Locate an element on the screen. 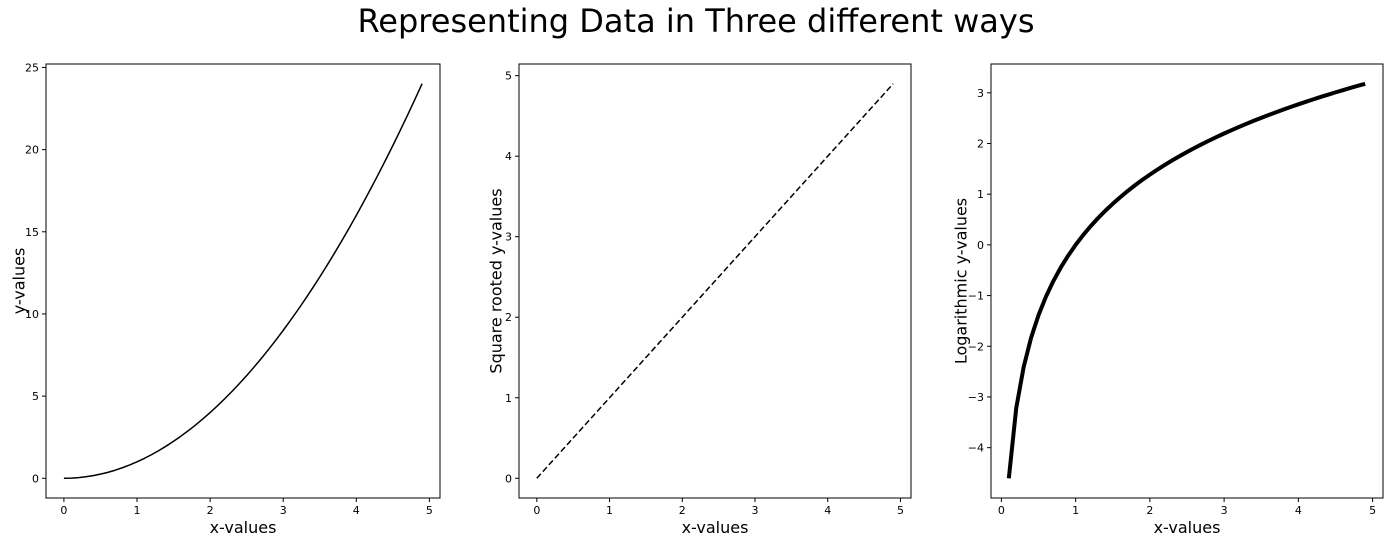 The image size is (1392, 542). y-tick-label: −1 is located at coordinates (976, 296).